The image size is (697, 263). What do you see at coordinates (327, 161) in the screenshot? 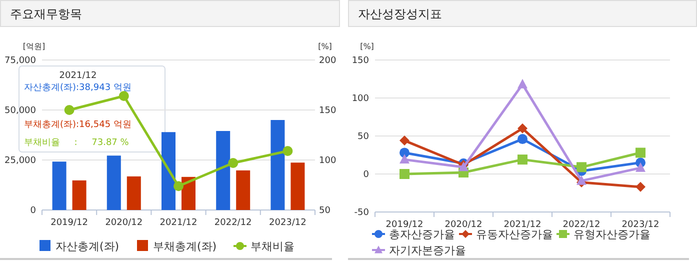
I see `y2-tick-label: 100` at bounding box center [327, 161].